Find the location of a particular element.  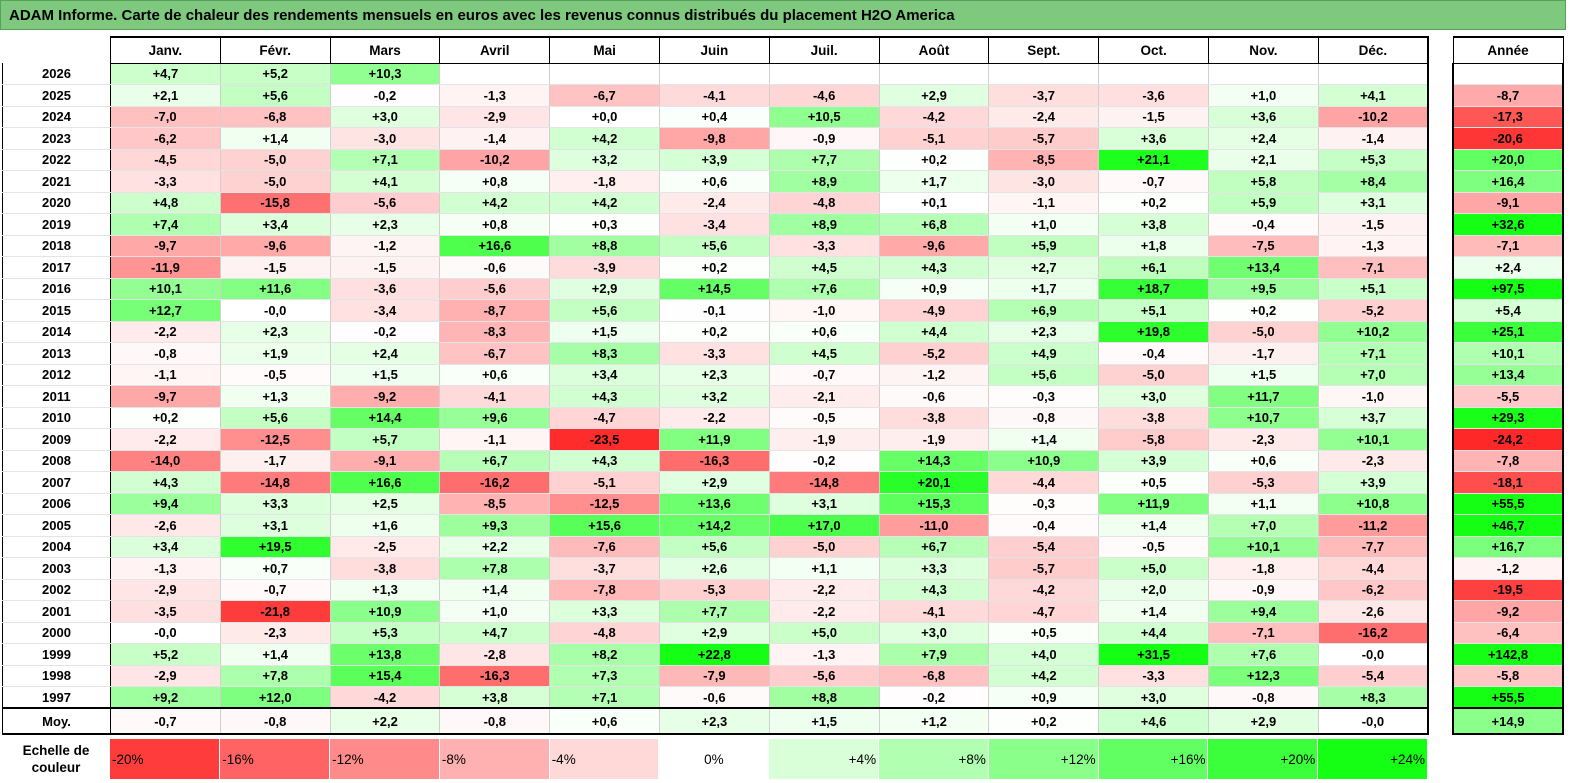

year-label: 2023 is located at coordinates (56, 138).